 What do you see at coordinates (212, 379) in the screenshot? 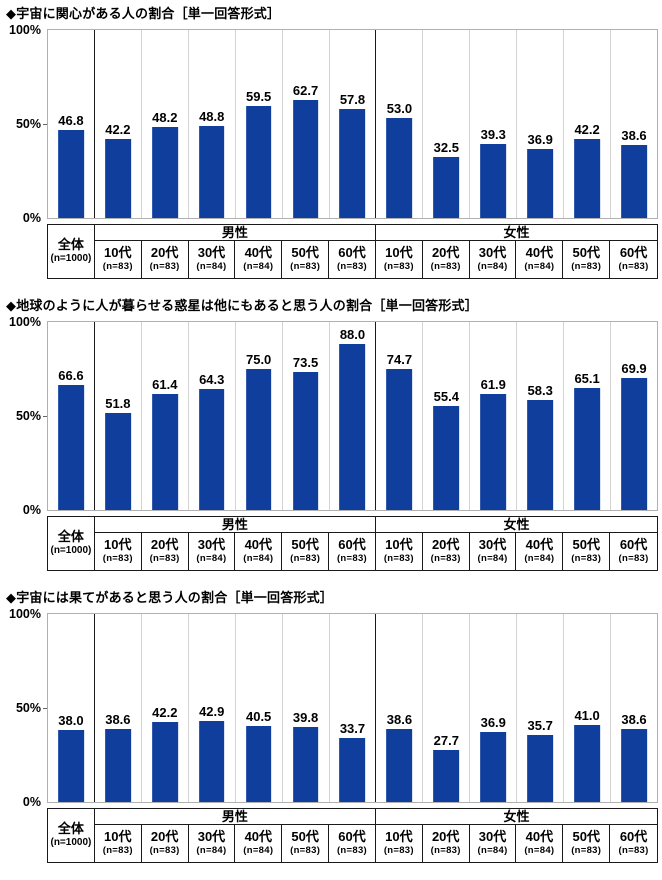
I see `bar-value-label: 64.3` at bounding box center [212, 379].